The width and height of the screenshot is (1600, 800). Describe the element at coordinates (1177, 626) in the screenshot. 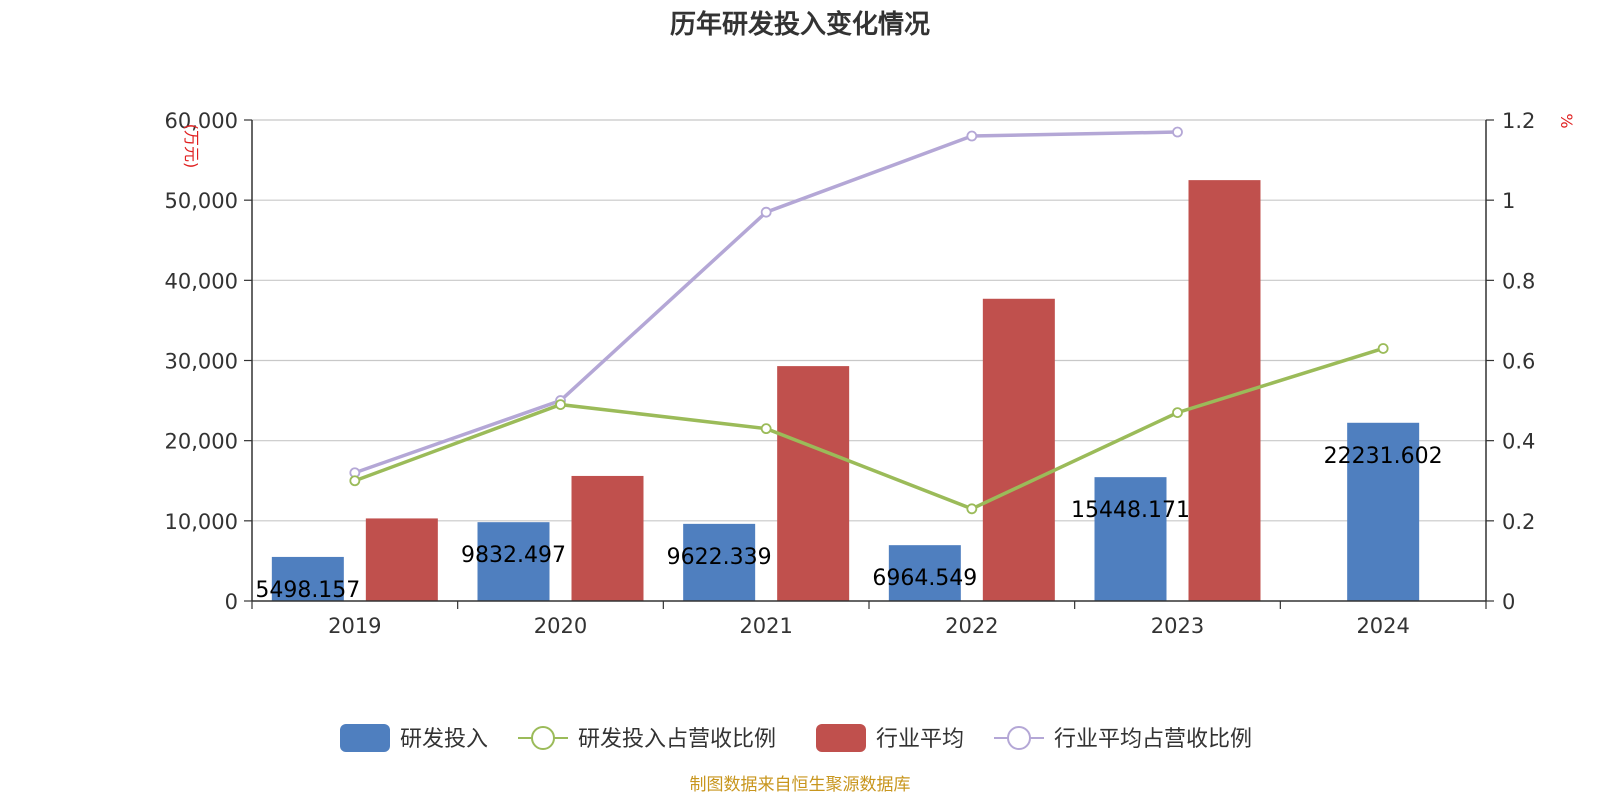

I see `x-tick-label: 2023` at that location.